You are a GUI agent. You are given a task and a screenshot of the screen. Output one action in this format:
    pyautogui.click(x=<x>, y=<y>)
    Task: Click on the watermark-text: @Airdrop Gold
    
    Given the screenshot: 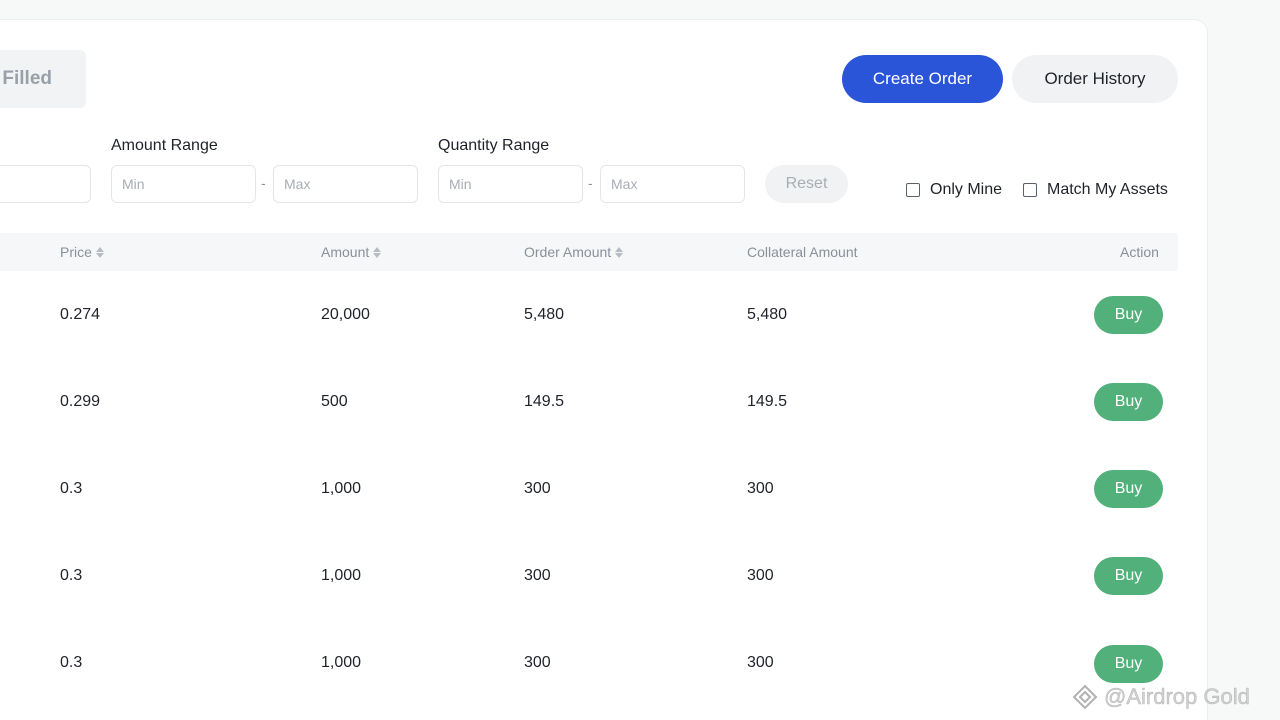 What is the action you would take?
    pyautogui.click(x=1177, y=697)
    